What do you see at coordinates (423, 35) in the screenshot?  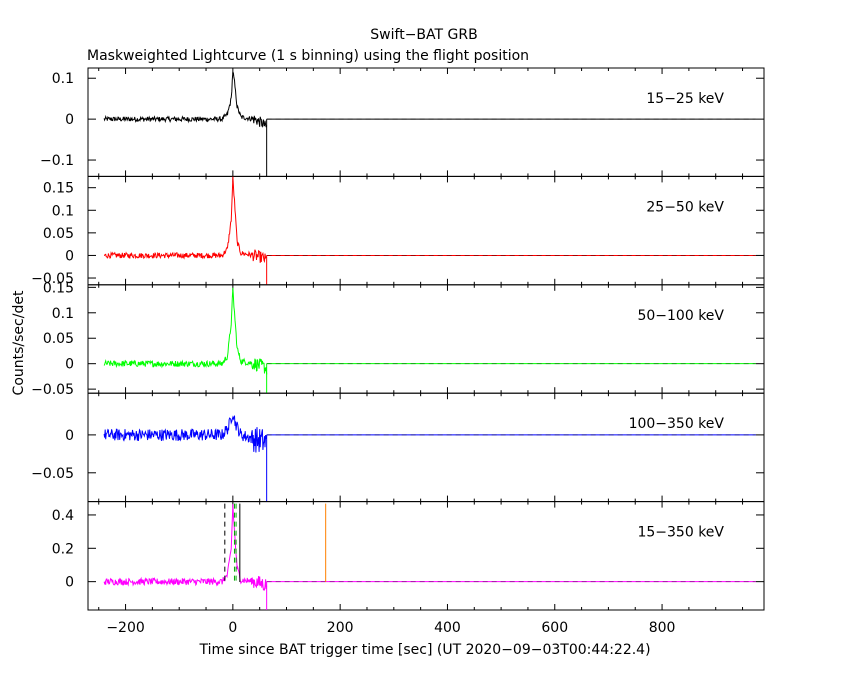 I see `figure-title: Swift−BAT GRB` at bounding box center [423, 35].